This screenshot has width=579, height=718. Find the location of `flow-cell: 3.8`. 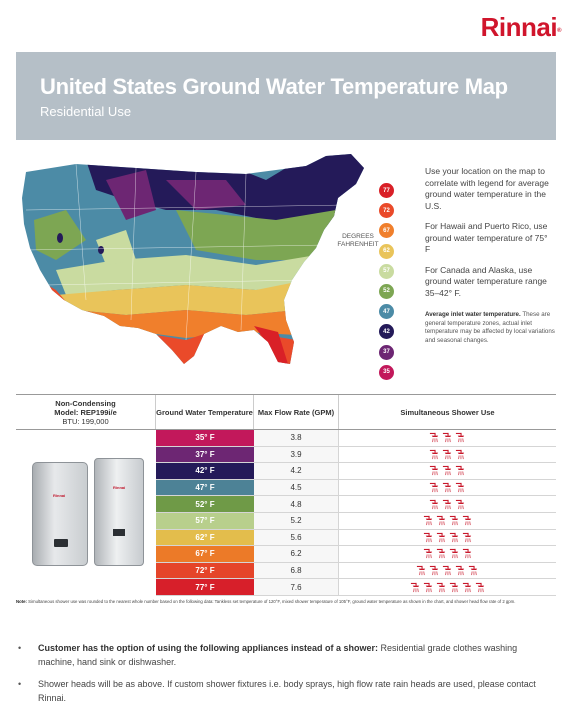

flow-cell: 3.8 is located at coordinates (296, 438).